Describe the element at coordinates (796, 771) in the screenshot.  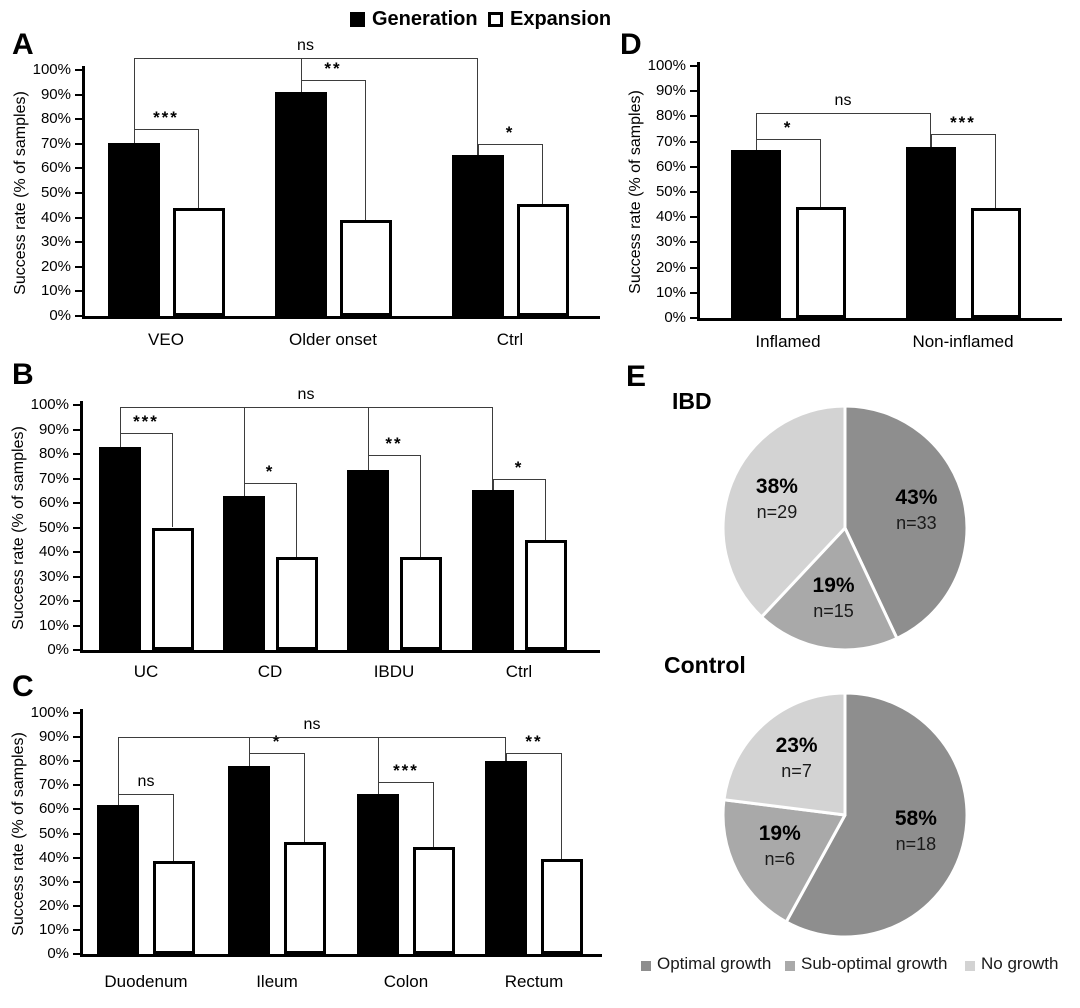
I see `pie-slice-n-label: n=7` at that location.